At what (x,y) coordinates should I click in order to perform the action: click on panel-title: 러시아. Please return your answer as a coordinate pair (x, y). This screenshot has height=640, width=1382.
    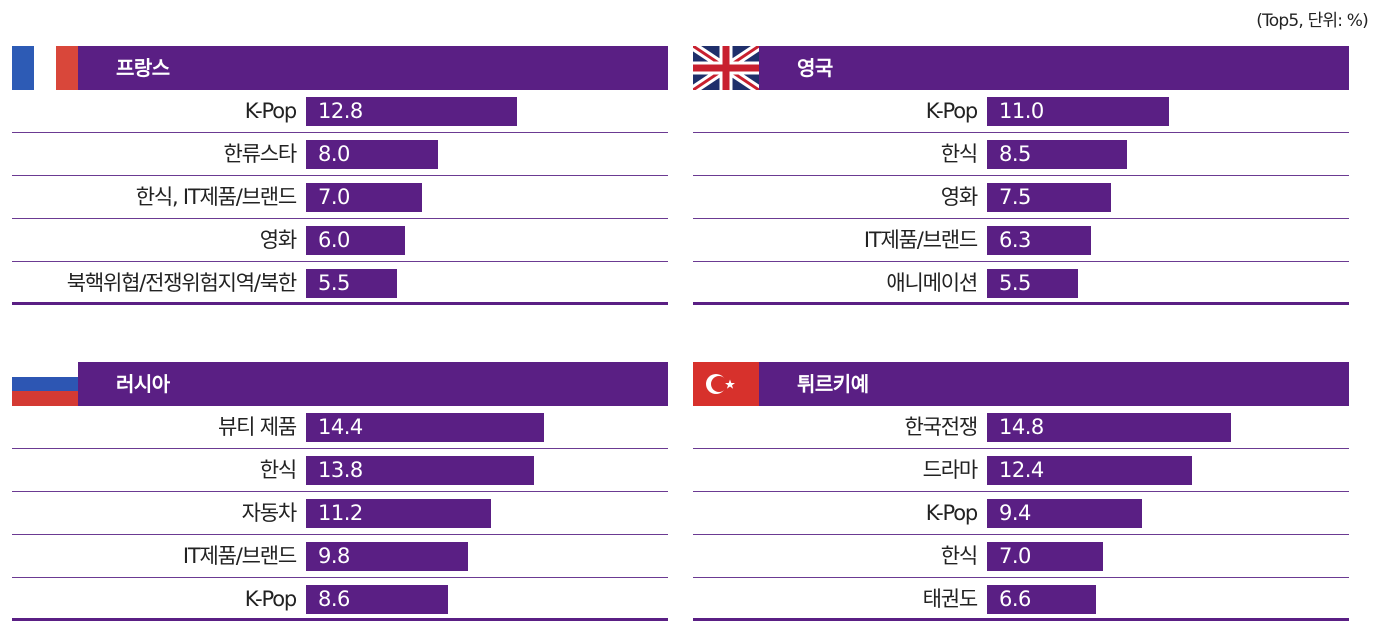
    Looking at the image, I should click on (143, 384).